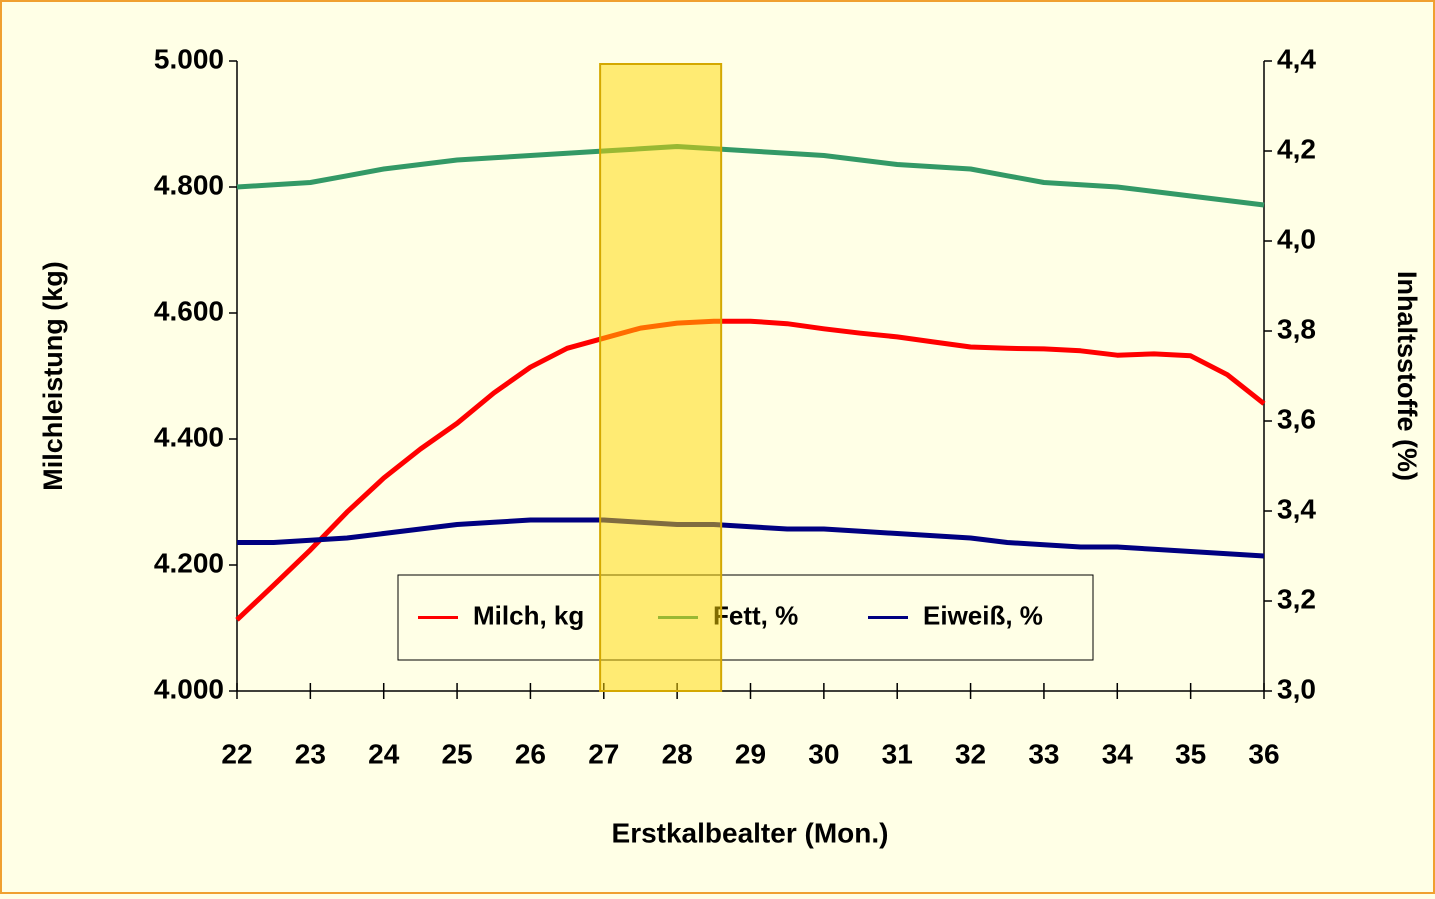  What do you see at coordinates (1296, 148) in the screenshot?
I see `y2-tick-label: 4,2` at bounding box center [1296, 148].